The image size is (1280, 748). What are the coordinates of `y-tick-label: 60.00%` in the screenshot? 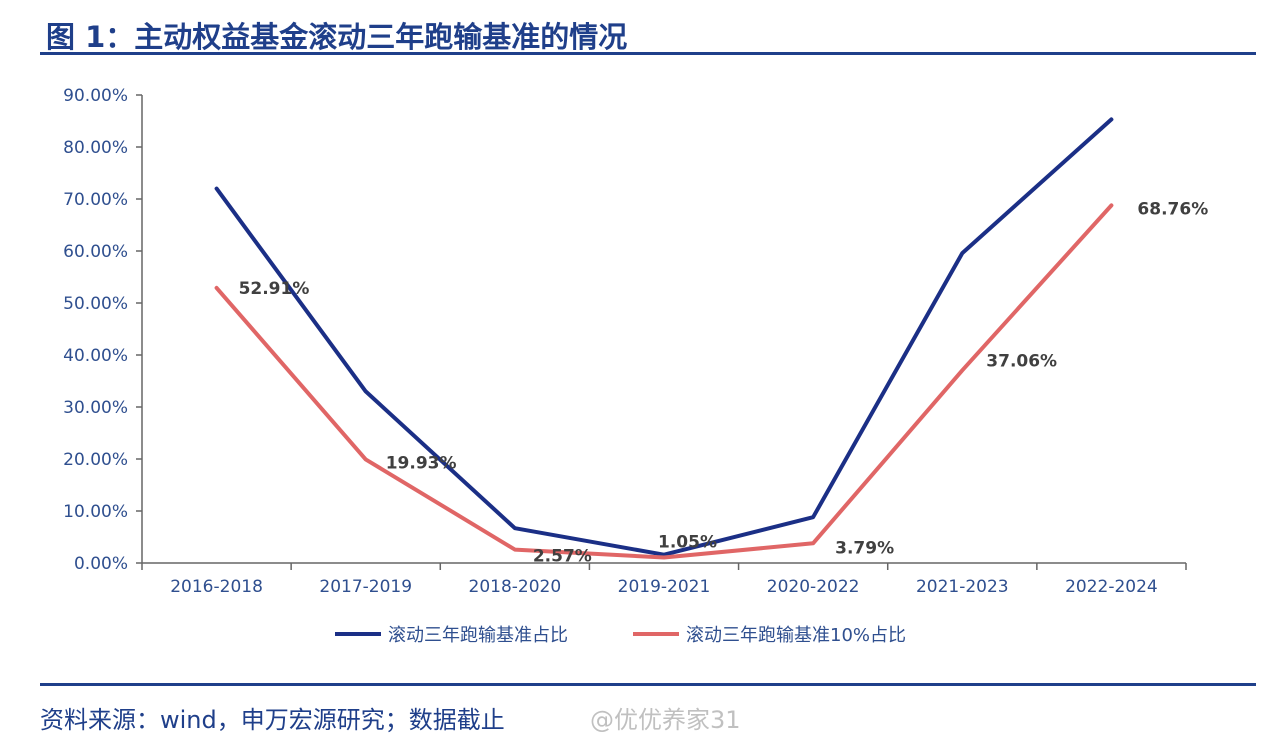 It's located at (95, 252).